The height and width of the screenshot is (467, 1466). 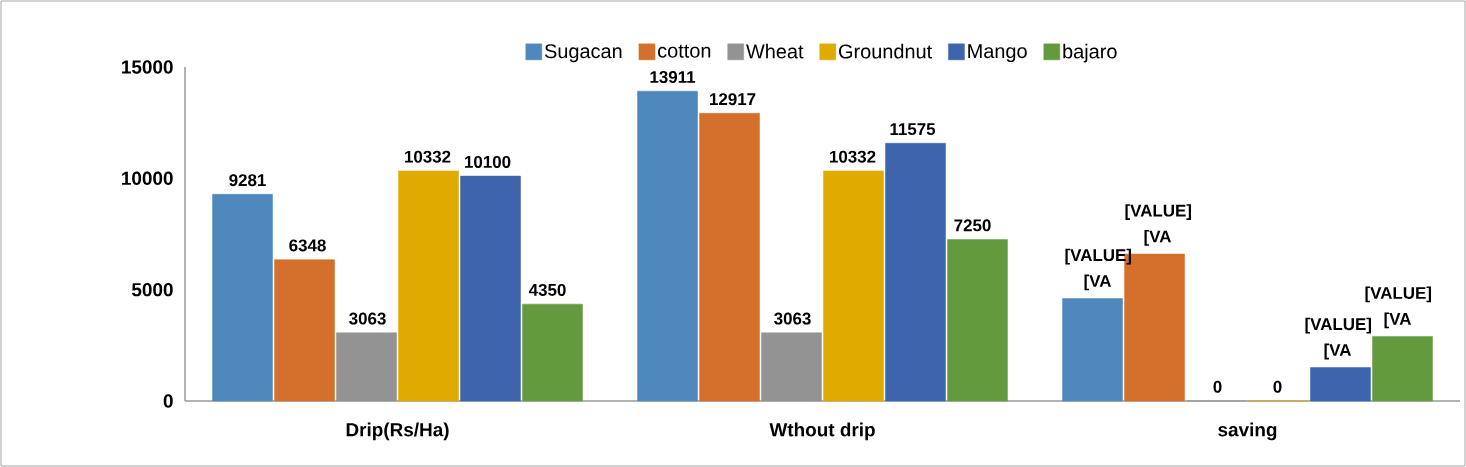 What do you see at coordinates (822, 431) in the screenshot?
I see `x-tick-label: Wthout drip` at bounding box center [822, 431].